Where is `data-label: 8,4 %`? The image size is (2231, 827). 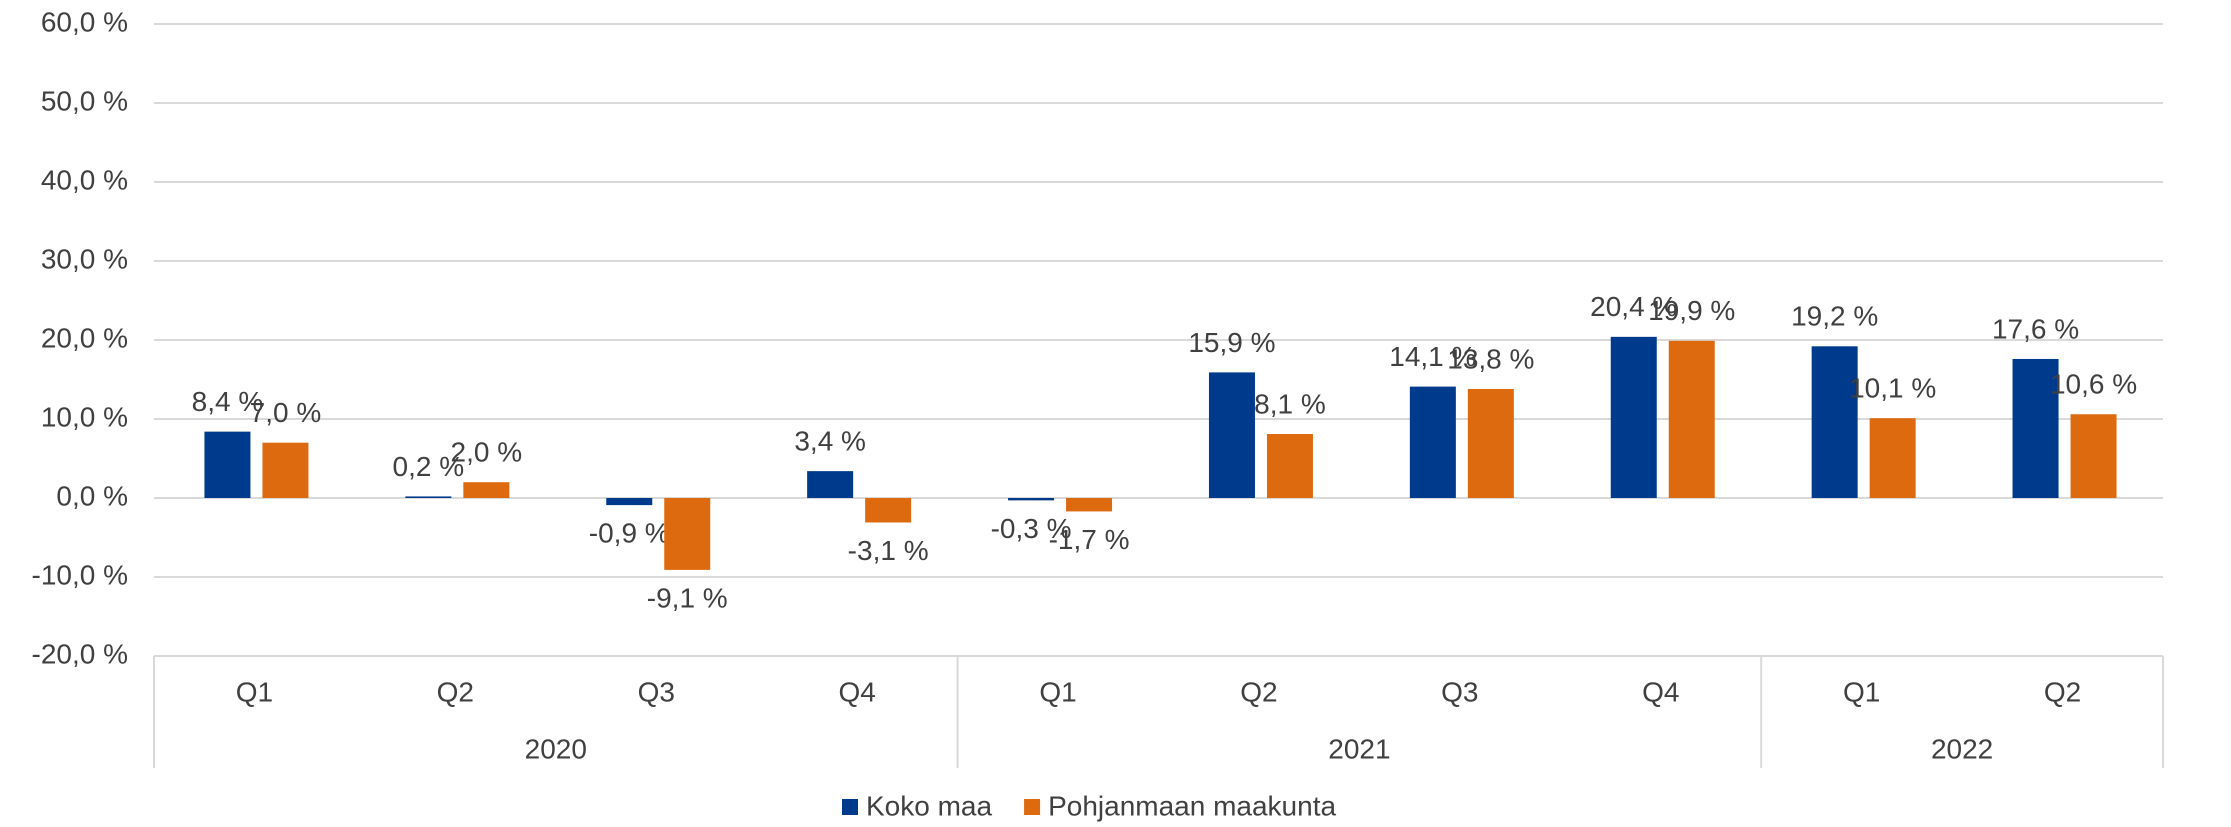 data-label: 8,4 % is located at coordinates (228, 401).